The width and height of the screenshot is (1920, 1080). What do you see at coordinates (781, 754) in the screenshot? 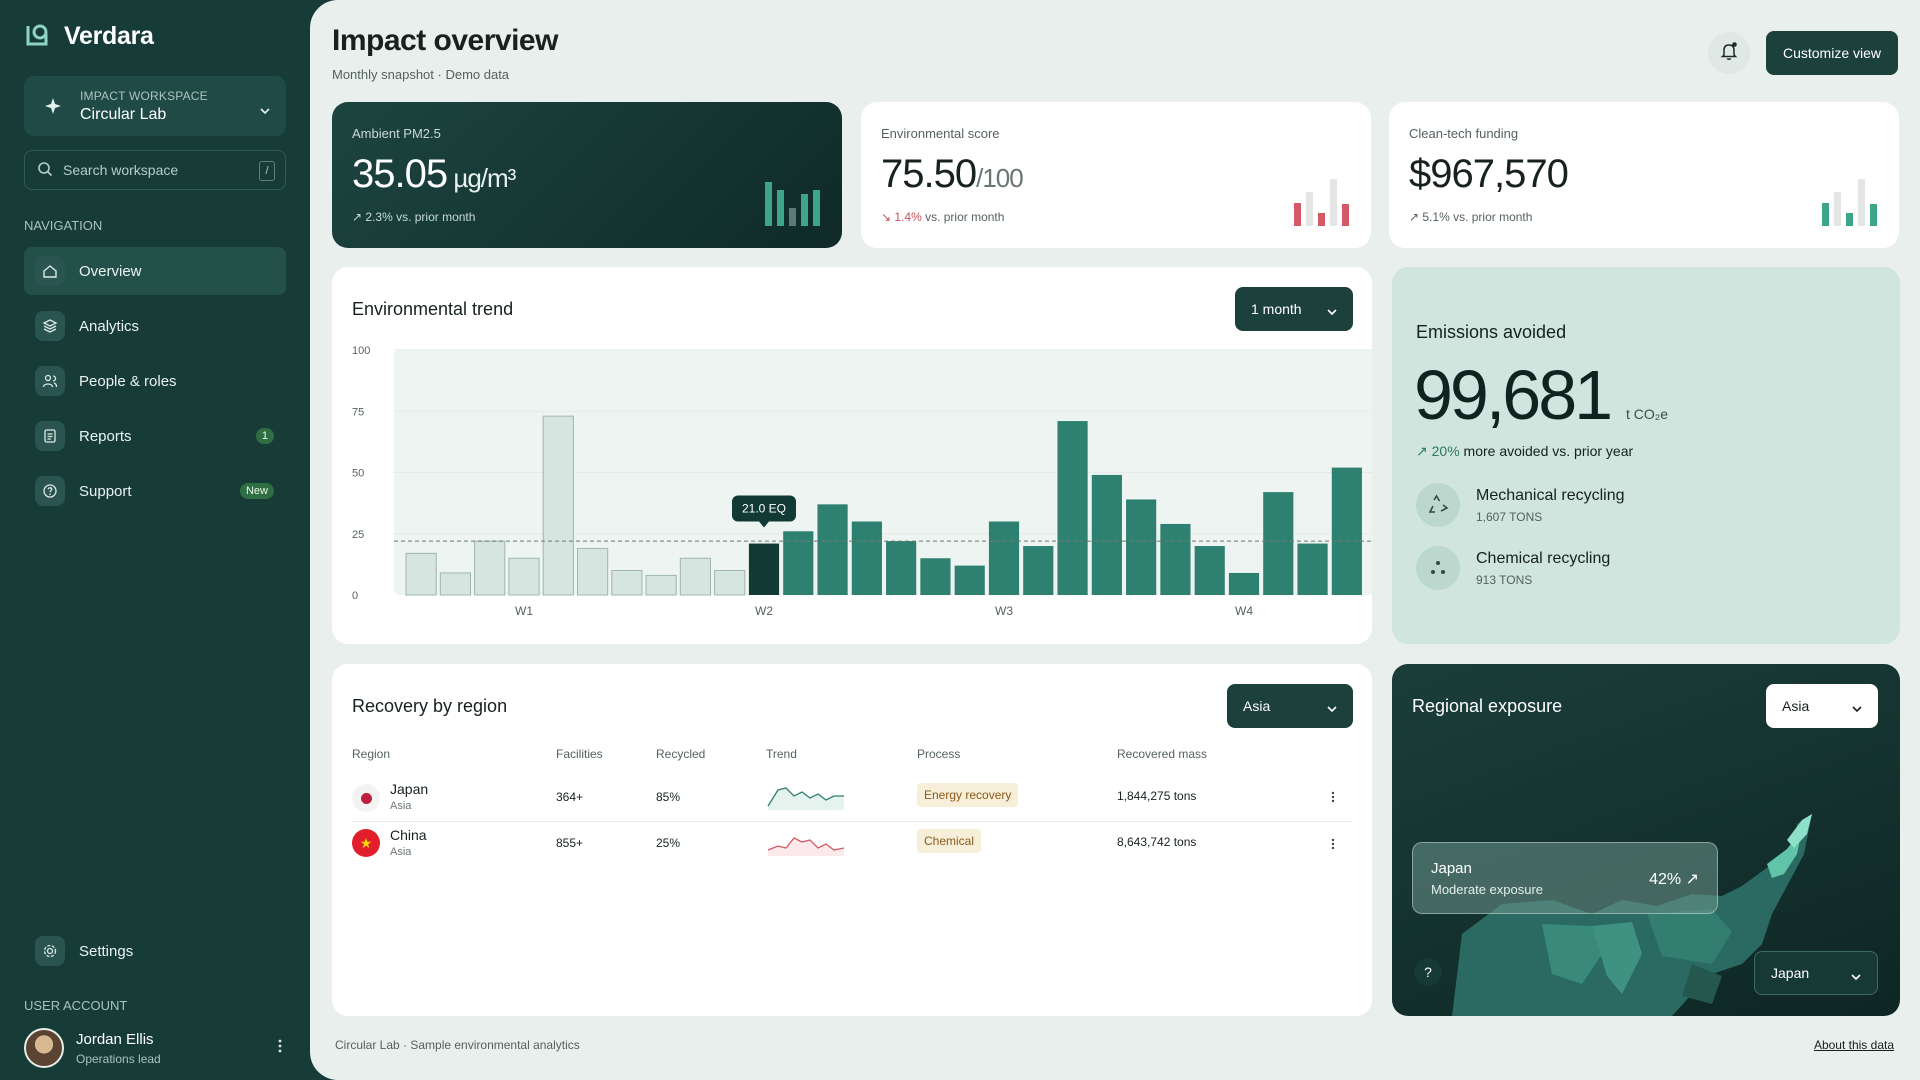
I see `column-header-trend: Trend` at bounding box center [781, 754].